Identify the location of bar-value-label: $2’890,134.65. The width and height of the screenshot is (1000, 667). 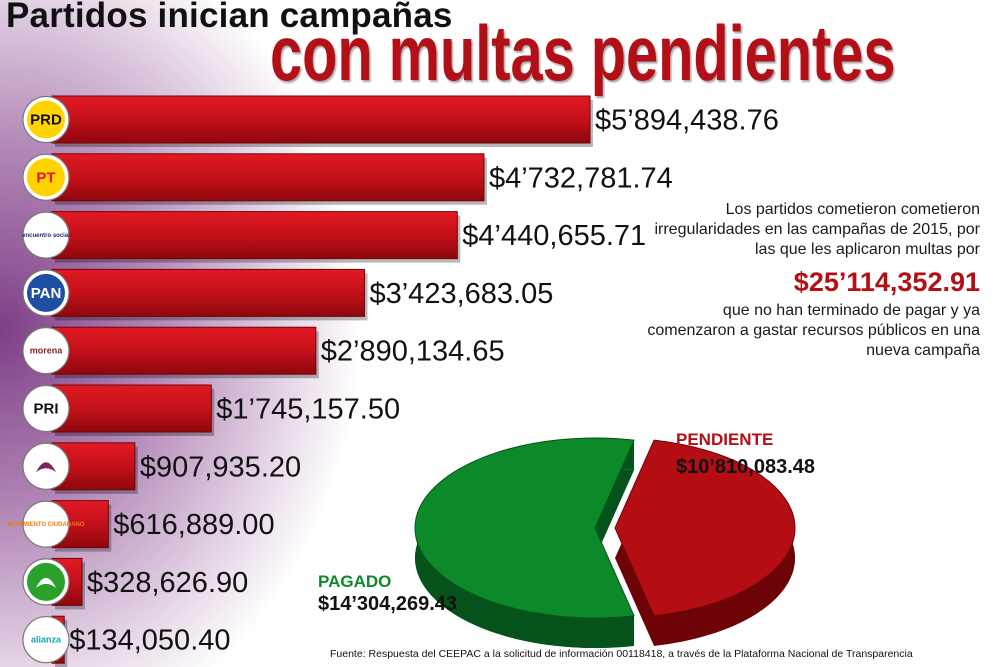
(413, 352).